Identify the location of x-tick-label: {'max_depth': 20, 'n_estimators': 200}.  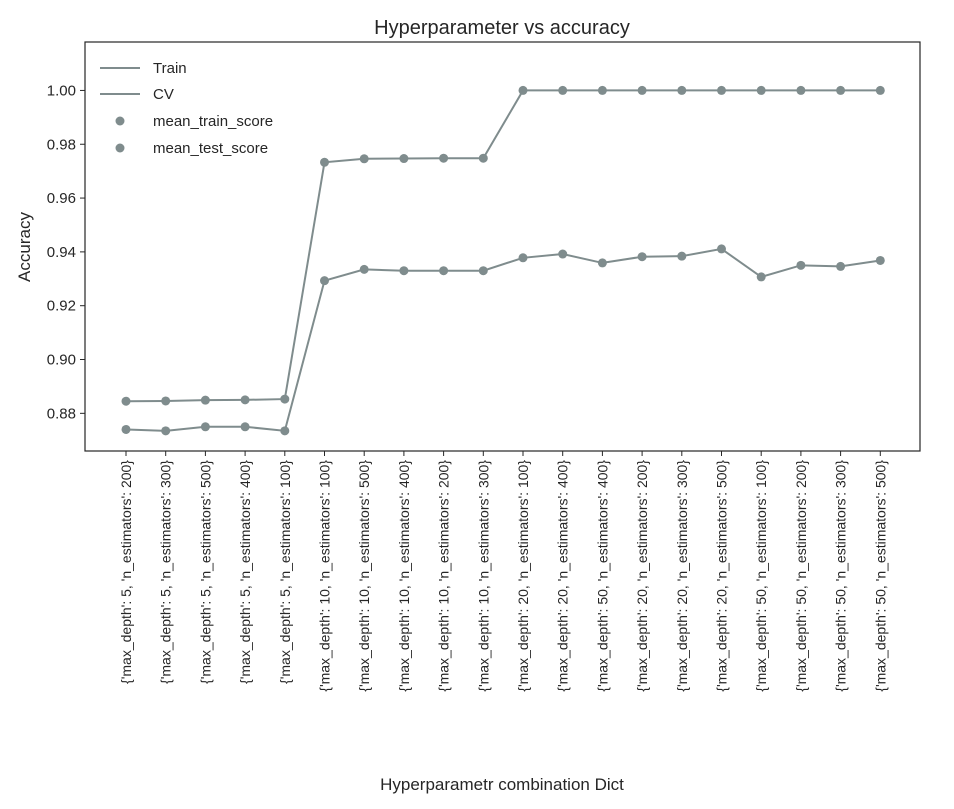
(642, 576).